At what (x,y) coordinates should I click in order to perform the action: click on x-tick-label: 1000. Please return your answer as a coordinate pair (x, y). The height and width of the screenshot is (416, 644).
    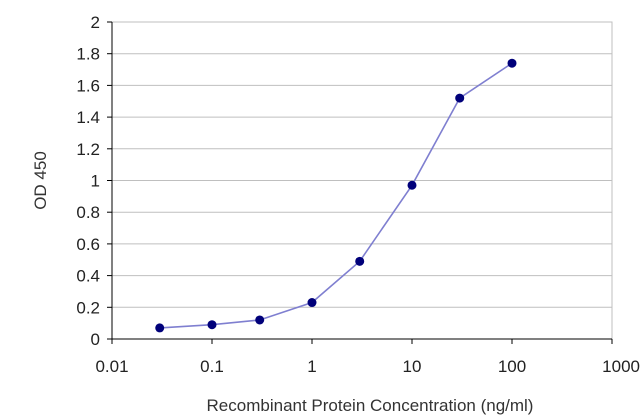
    Looking at the image, I should click on (621, 366).